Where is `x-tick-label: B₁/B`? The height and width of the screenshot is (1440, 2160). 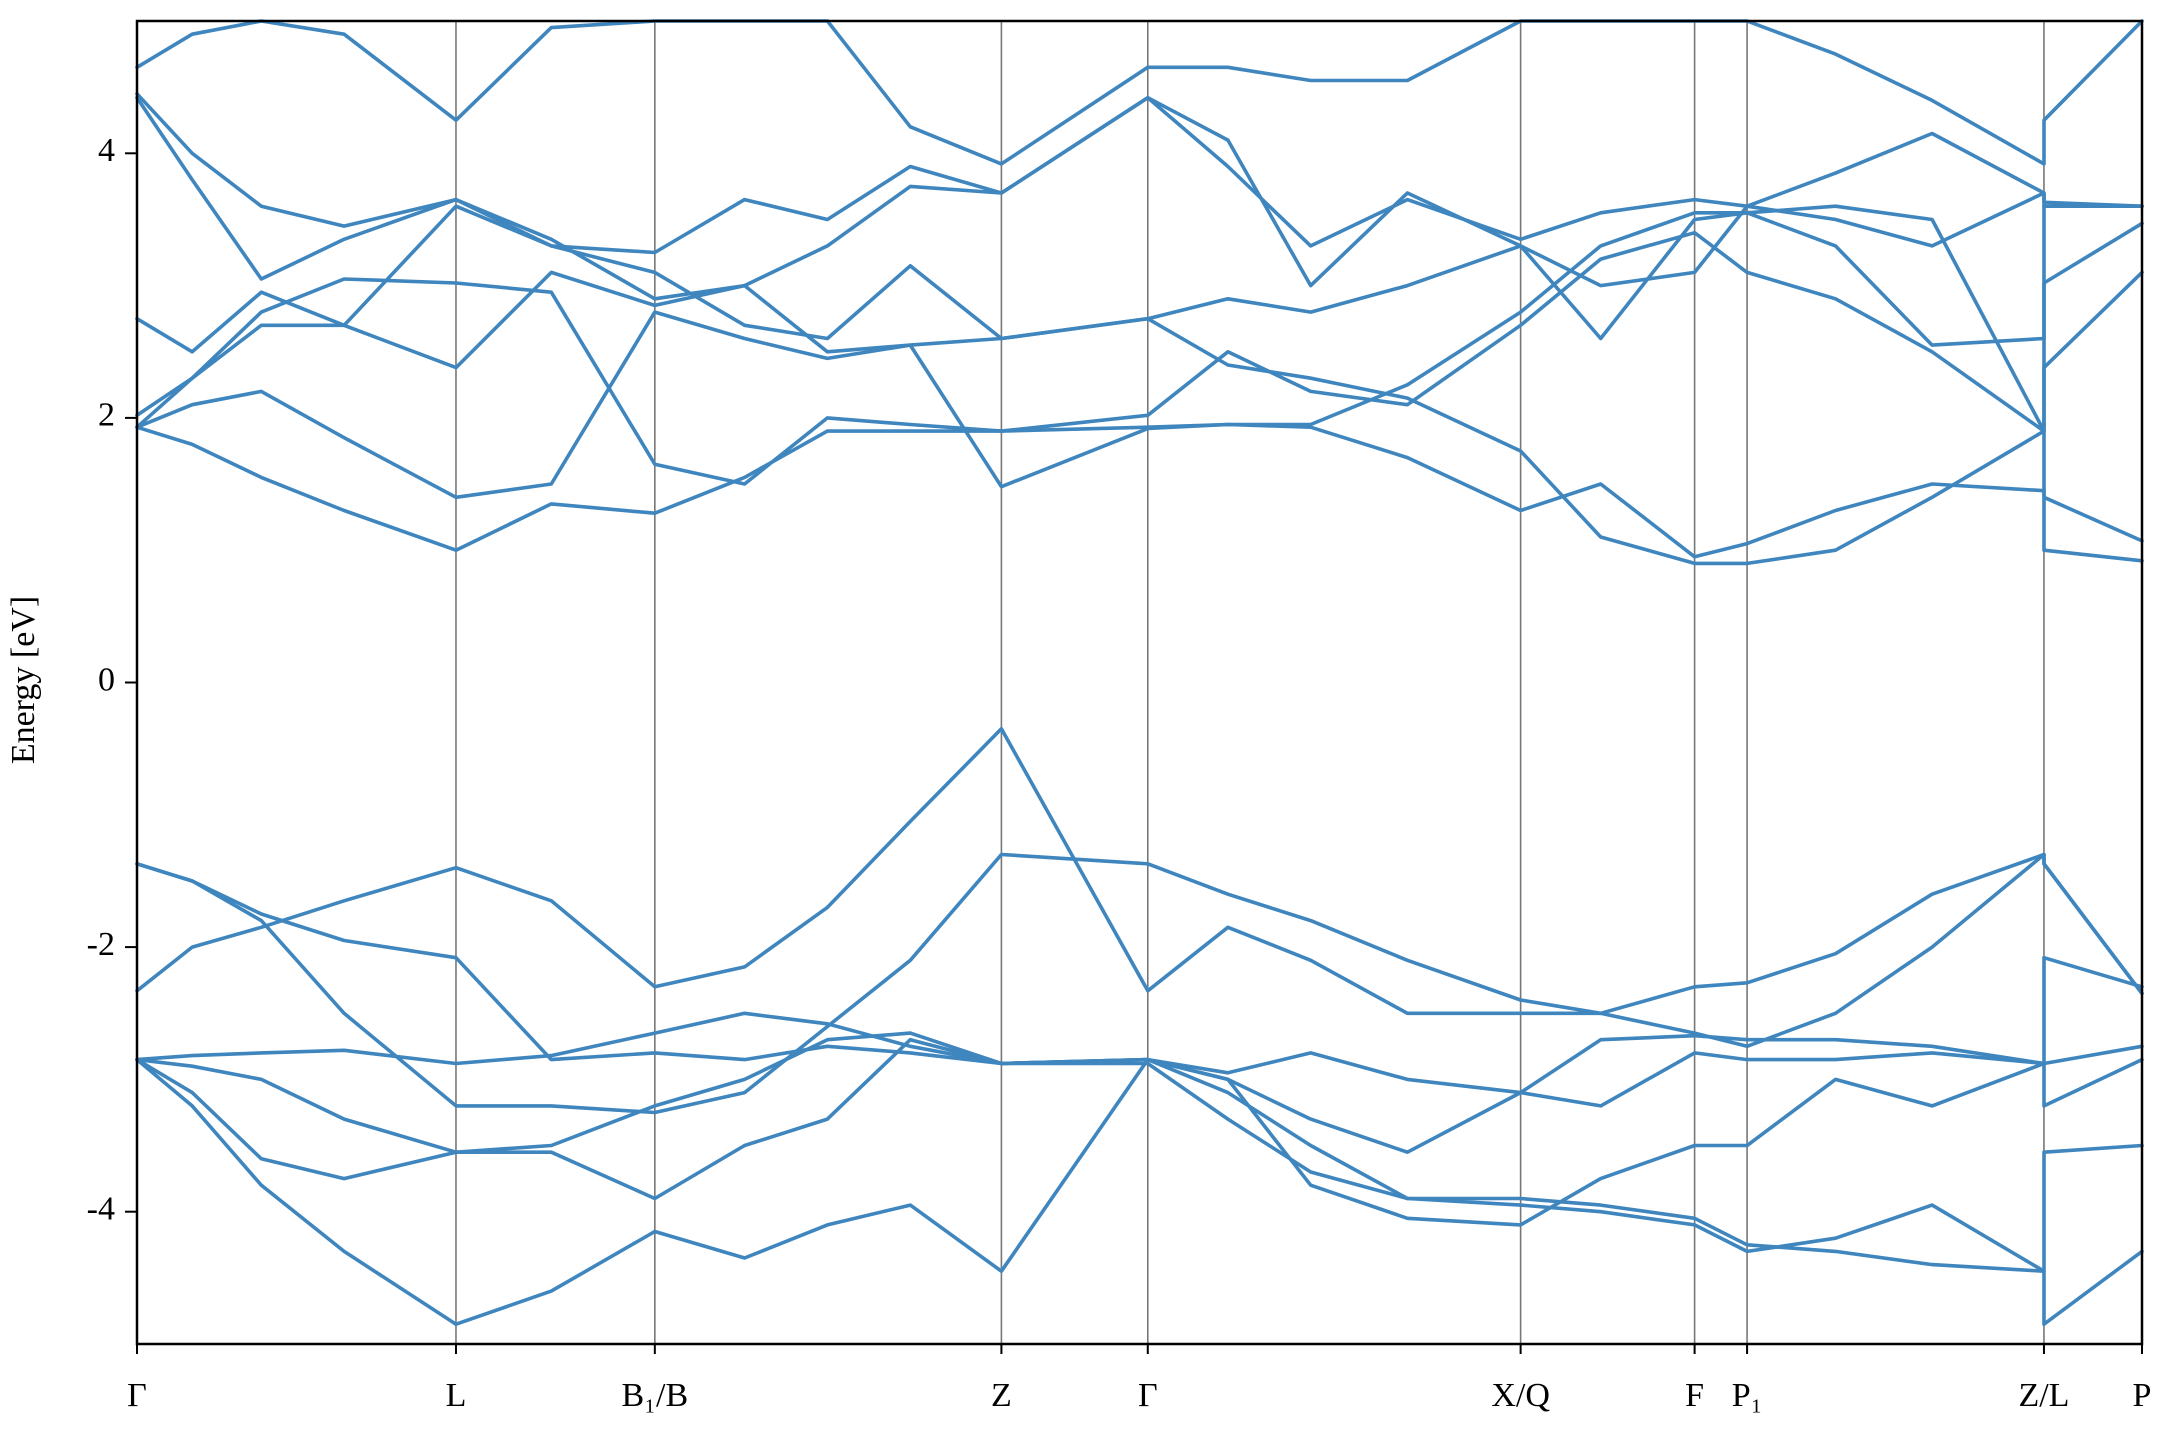 x-tick-label: B₁/B is located at coordinates (654, 1395).